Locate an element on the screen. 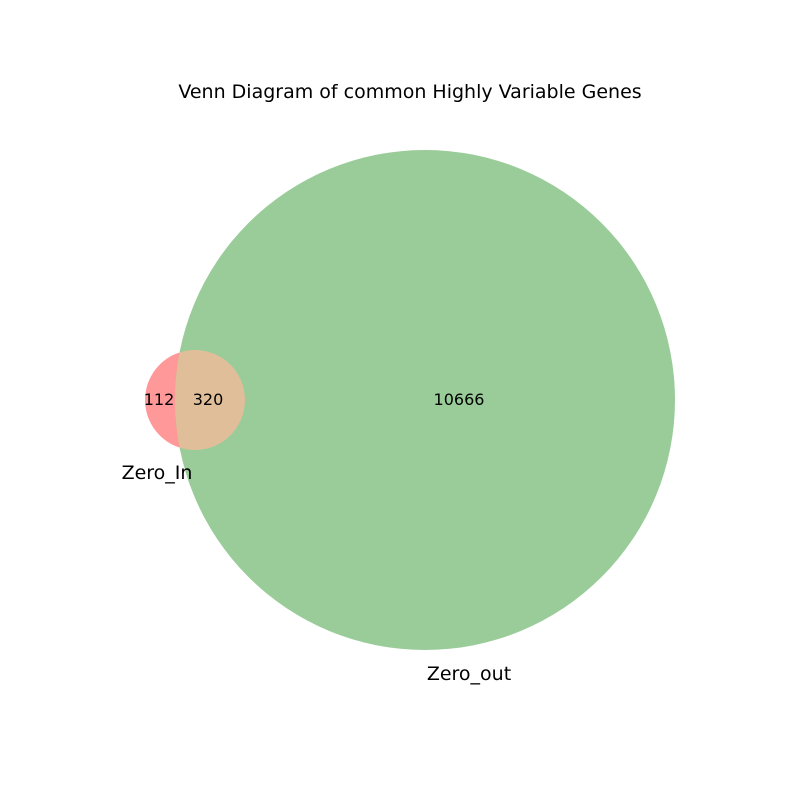  count-intersection: 320 is located at coordinates (208, 399).